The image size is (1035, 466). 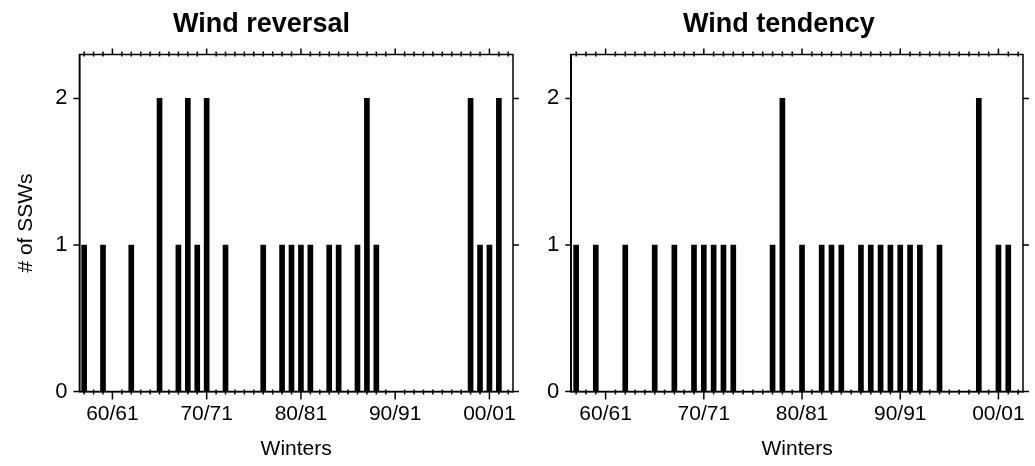 I want to click on y-axis-title: # of SSWs, so click(x=25, y=223).